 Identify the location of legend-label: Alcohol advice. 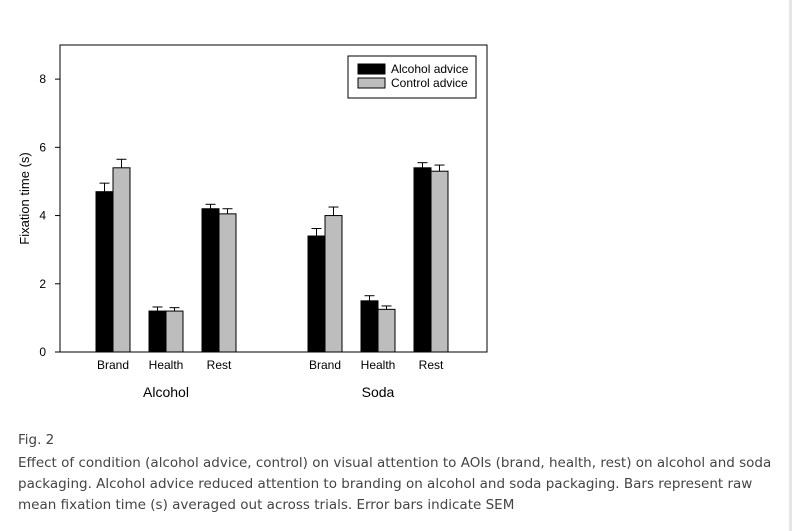
(430, 69).